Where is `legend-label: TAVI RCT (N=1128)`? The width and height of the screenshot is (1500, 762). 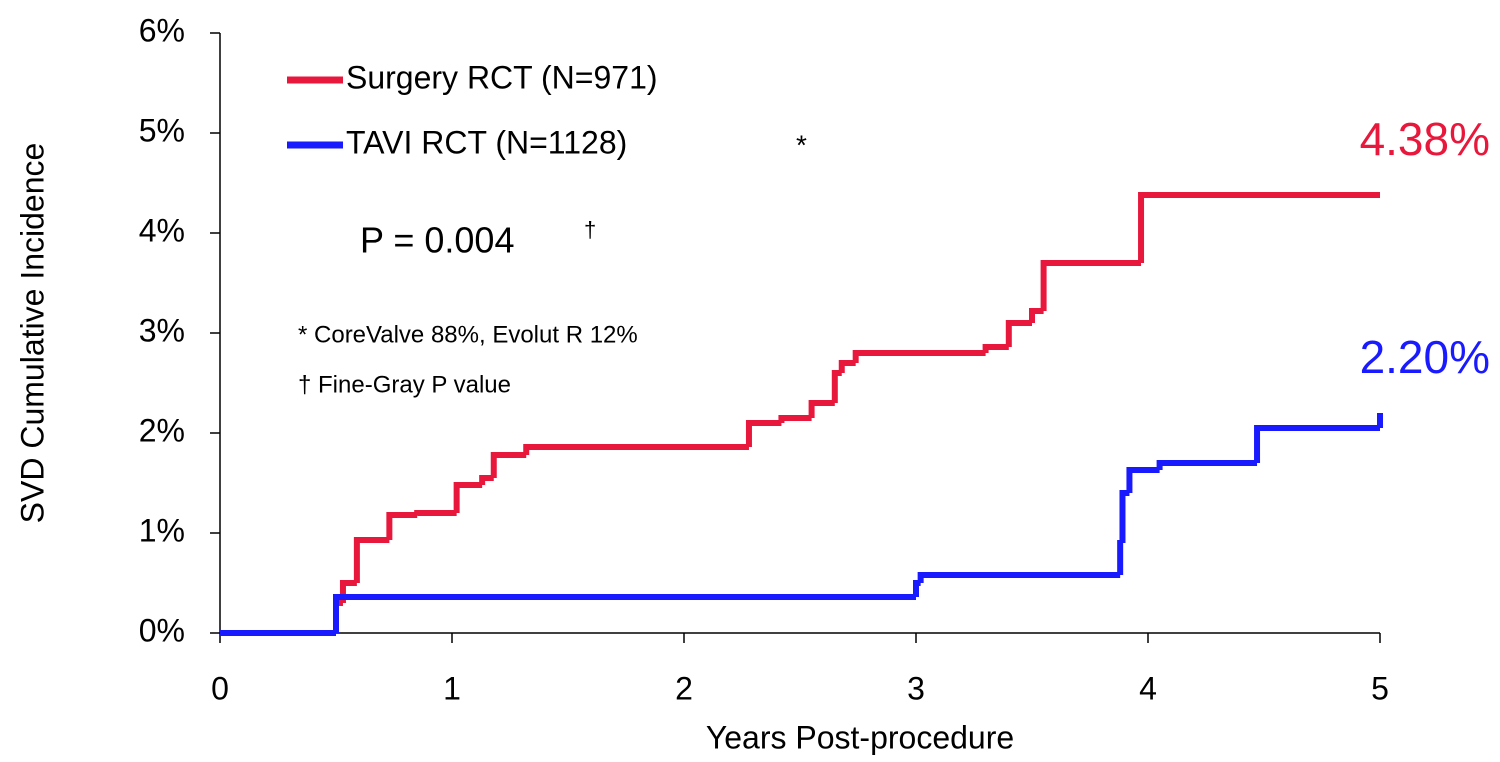 legend-label: TAVI RCT (N=1128) is located at coordinates (486, 142).